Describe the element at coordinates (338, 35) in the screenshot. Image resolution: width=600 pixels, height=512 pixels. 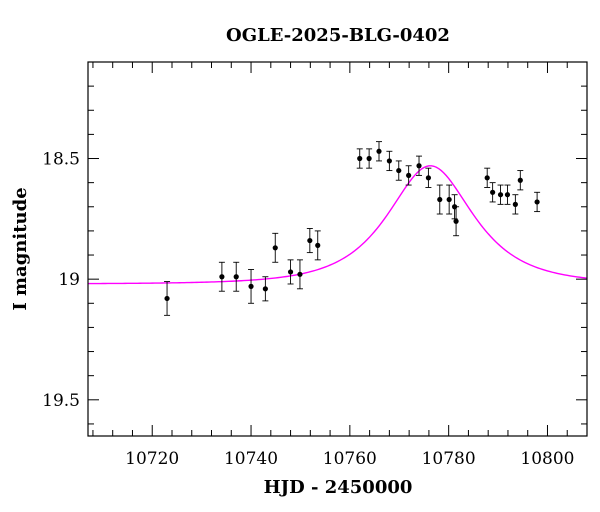
I see `chart-title: OGLE-2025-BLG-0402` at that location.